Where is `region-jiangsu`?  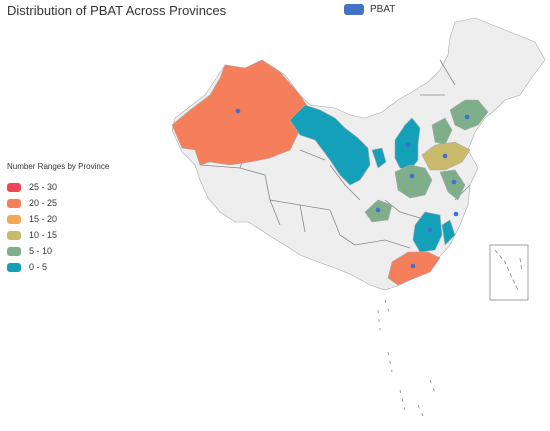
region-jiangsu is located at coordinates (452, 185).